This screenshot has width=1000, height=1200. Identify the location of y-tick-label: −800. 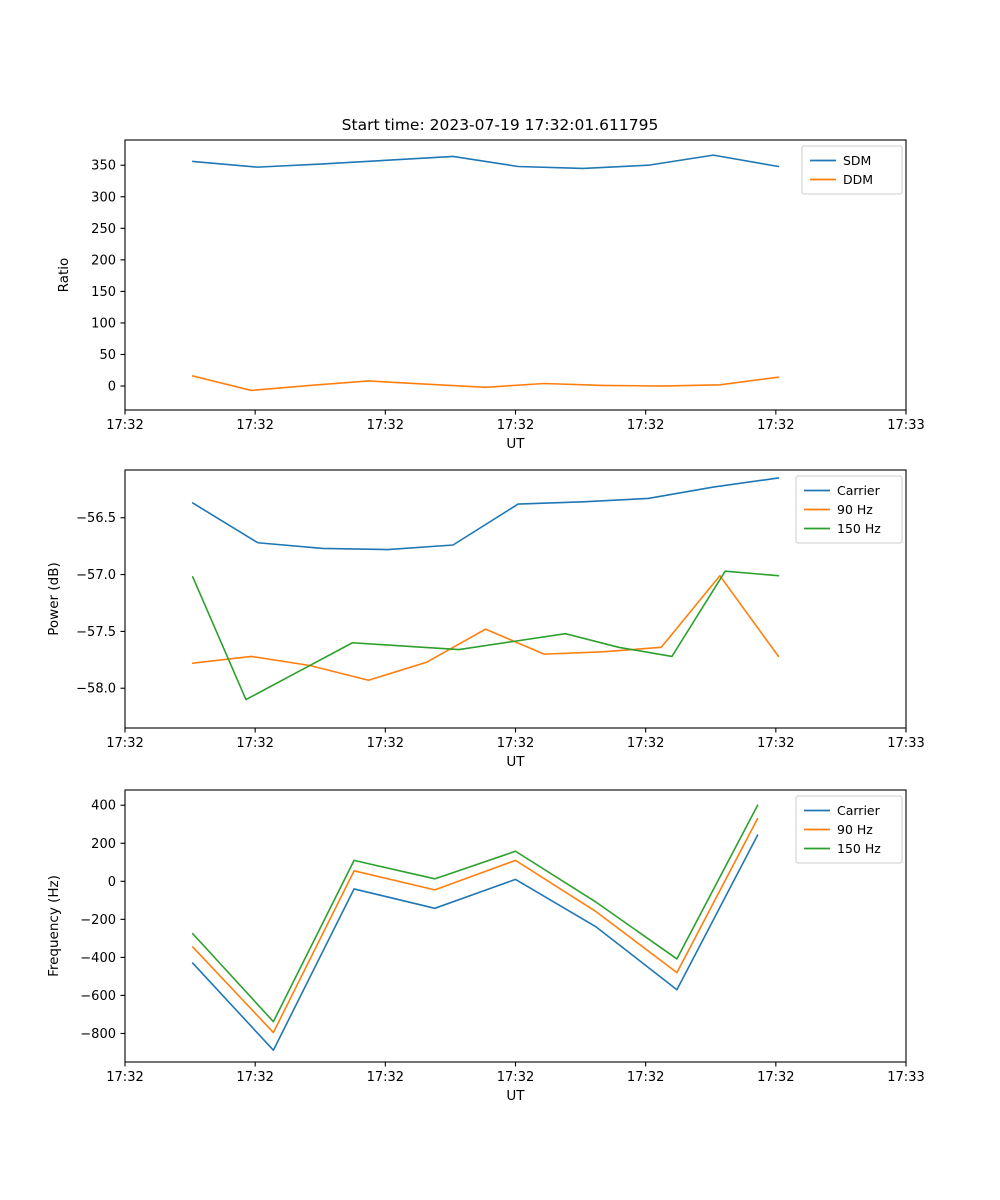
(98, 1034).